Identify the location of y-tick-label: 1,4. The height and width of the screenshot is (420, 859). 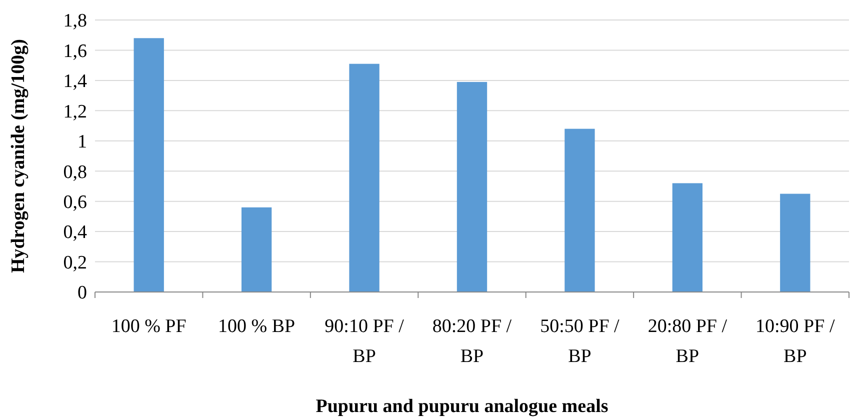
(75, 81).